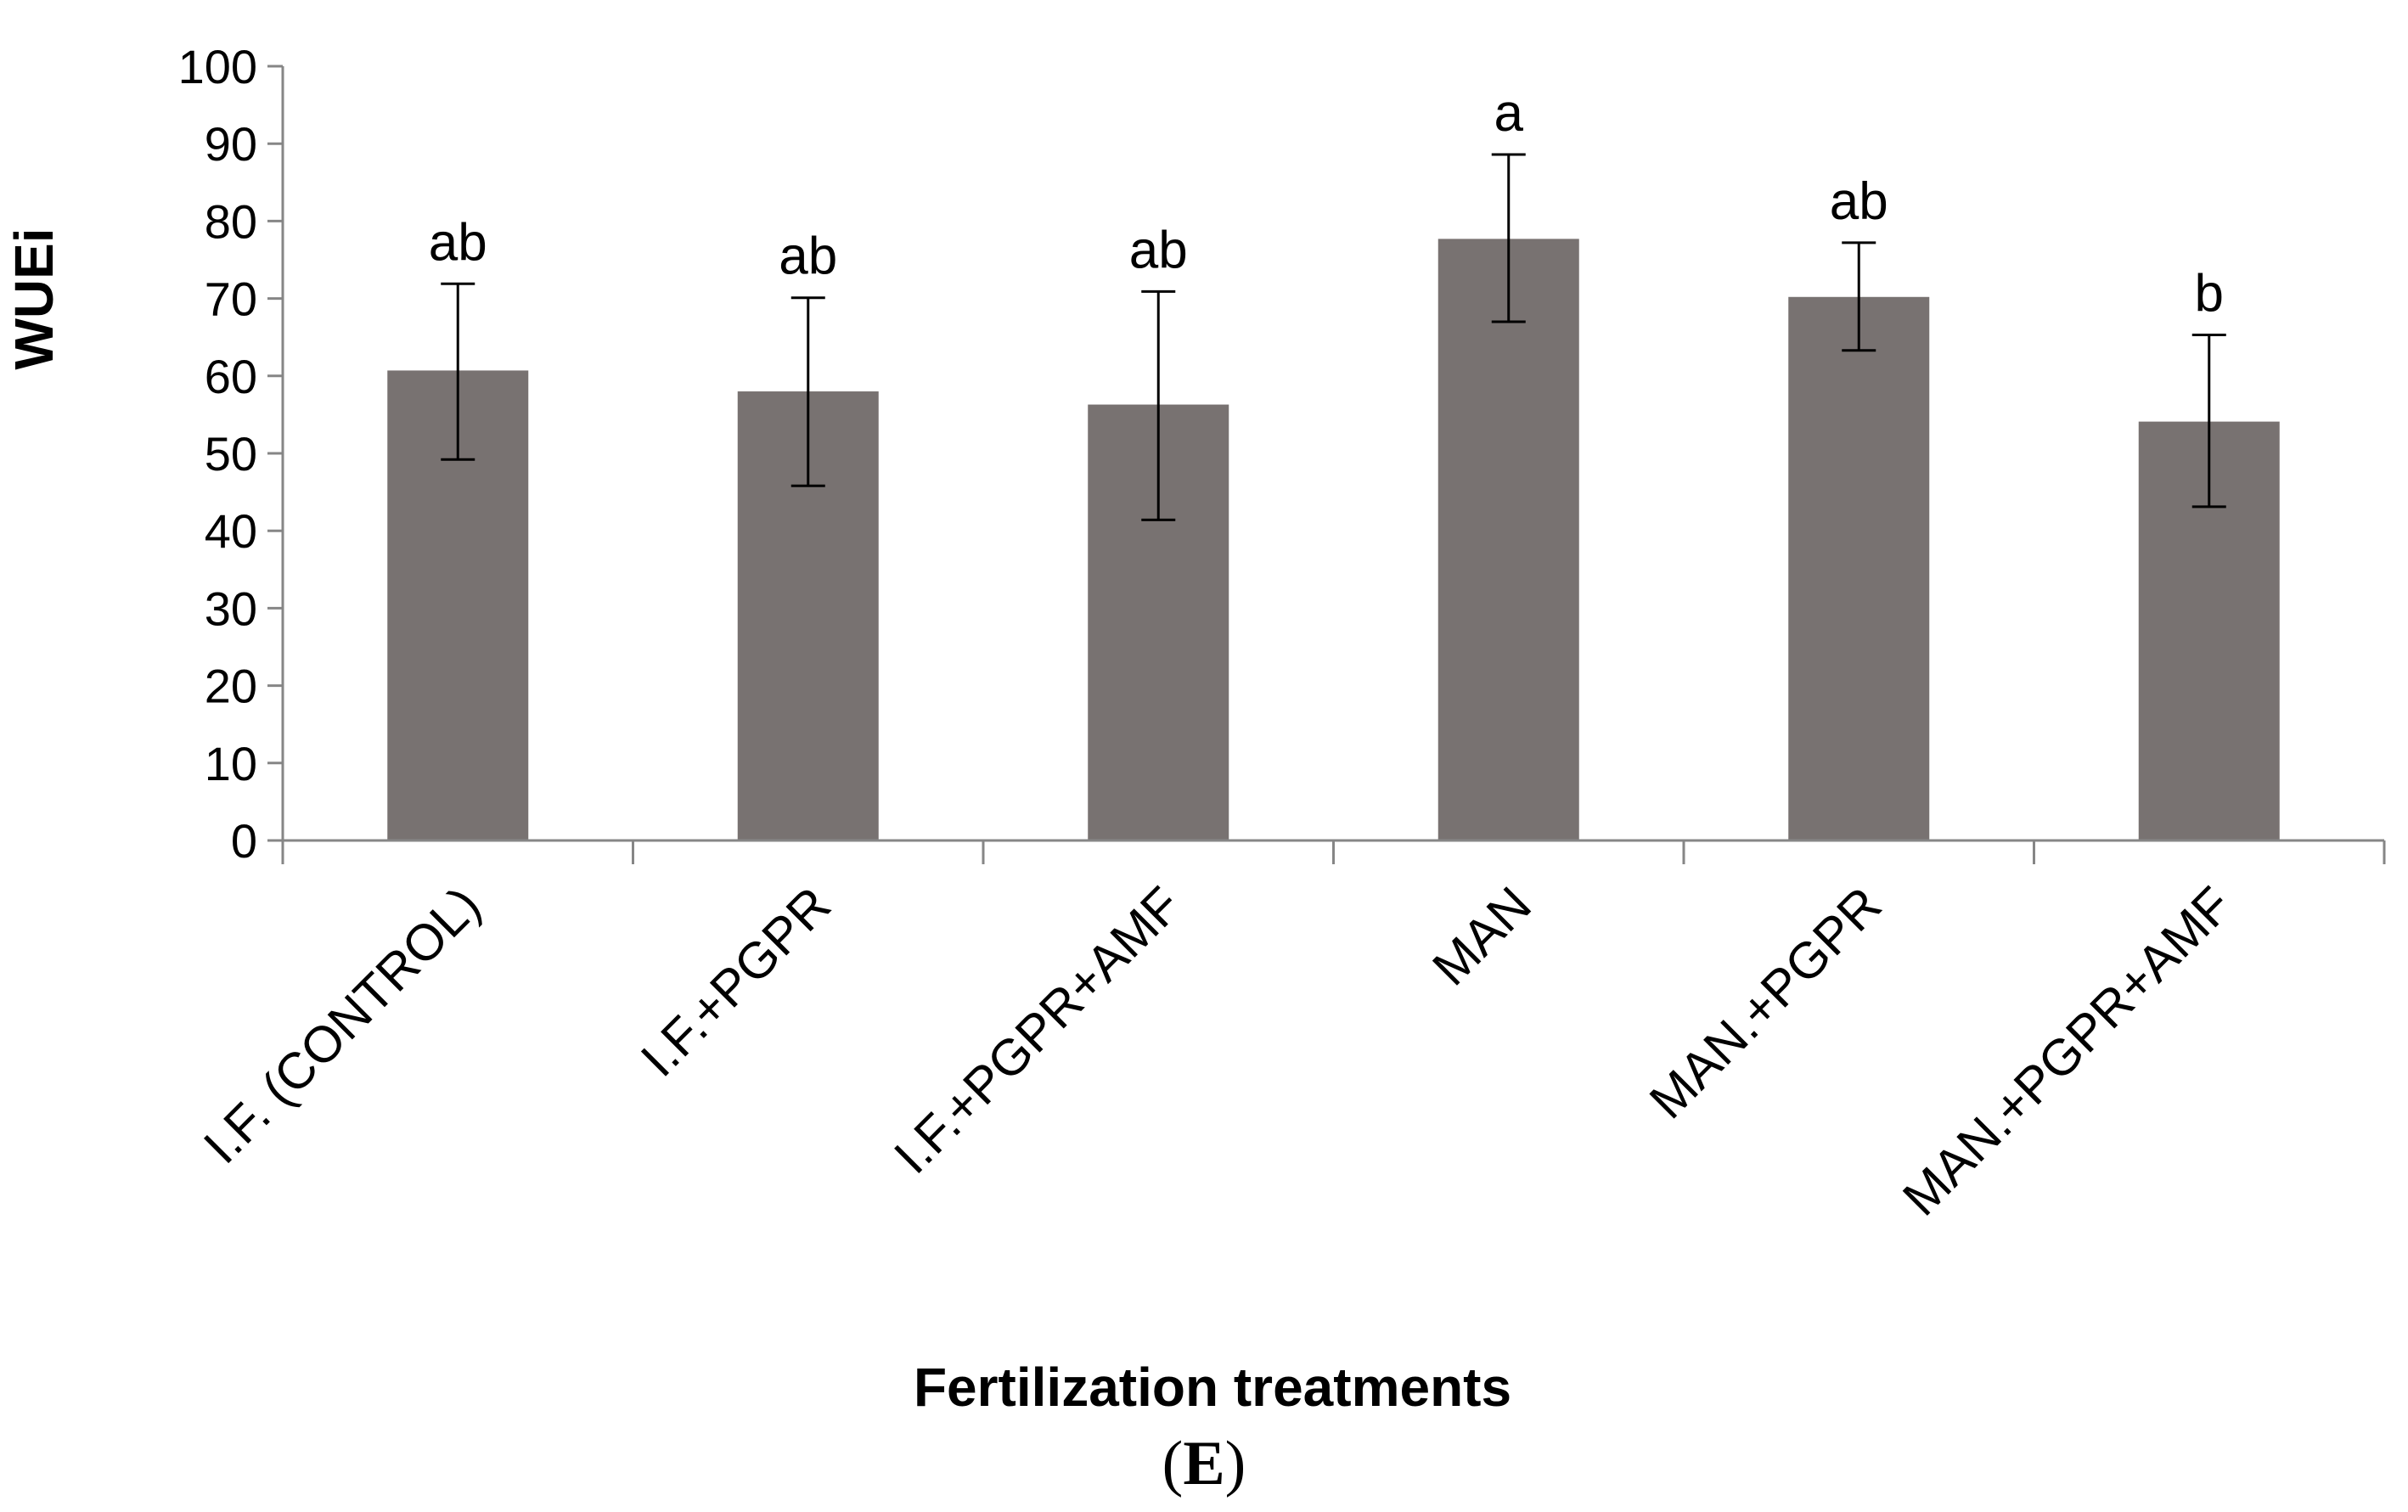 The width and height of the screenshot is (2408, 1512). Describe the element at coordinates (342, 1025) in the screenshot. I see `category-label: I.F. (CONTROL)` at that location.